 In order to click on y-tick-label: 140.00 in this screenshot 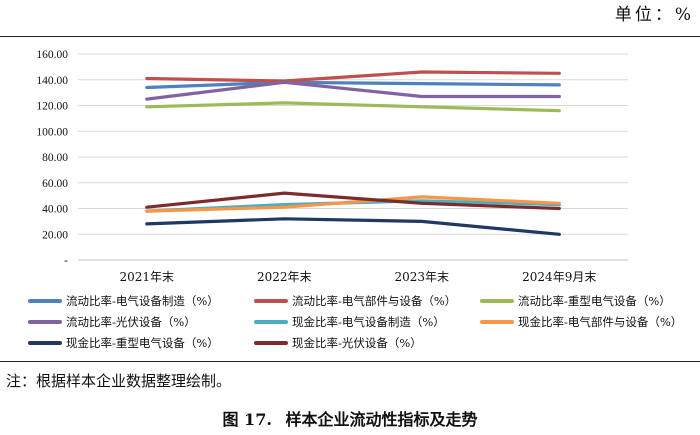, I will do `click(52, 81)`.